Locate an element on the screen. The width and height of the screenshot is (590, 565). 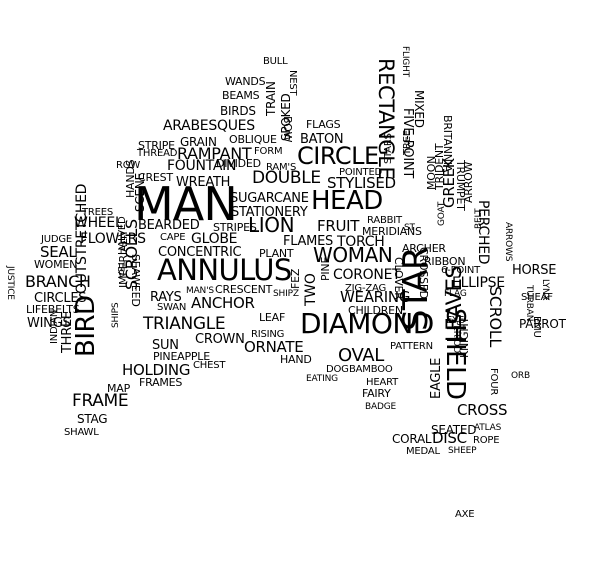
cloud-word: FRAMES is located at coordinates (161, 382).